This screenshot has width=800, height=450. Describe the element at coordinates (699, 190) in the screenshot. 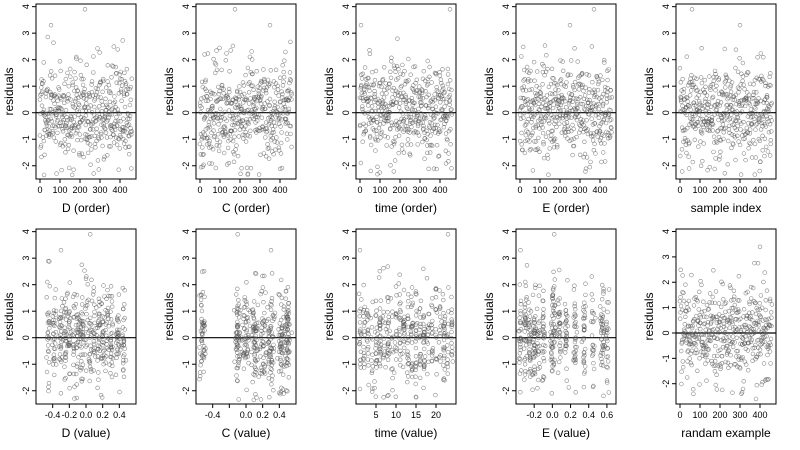

I see `x-tick-label: 100` at that location.